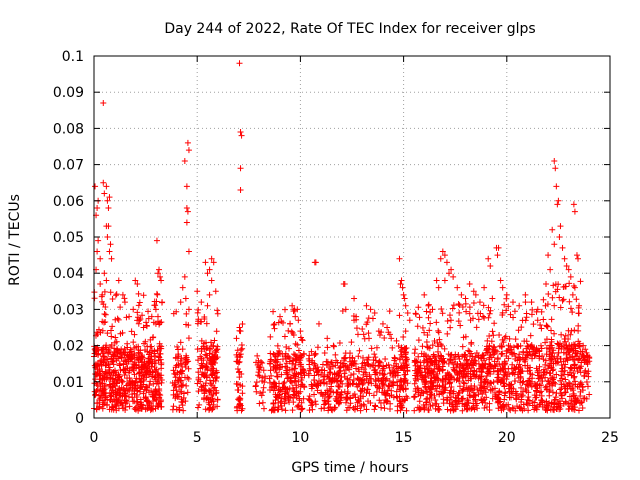 This screenshot has height=480, width=640. What do you see at coordinates (197, 438) in the screenshot?
I see `x-tick-label: 5` at bounding box center [197, 438].